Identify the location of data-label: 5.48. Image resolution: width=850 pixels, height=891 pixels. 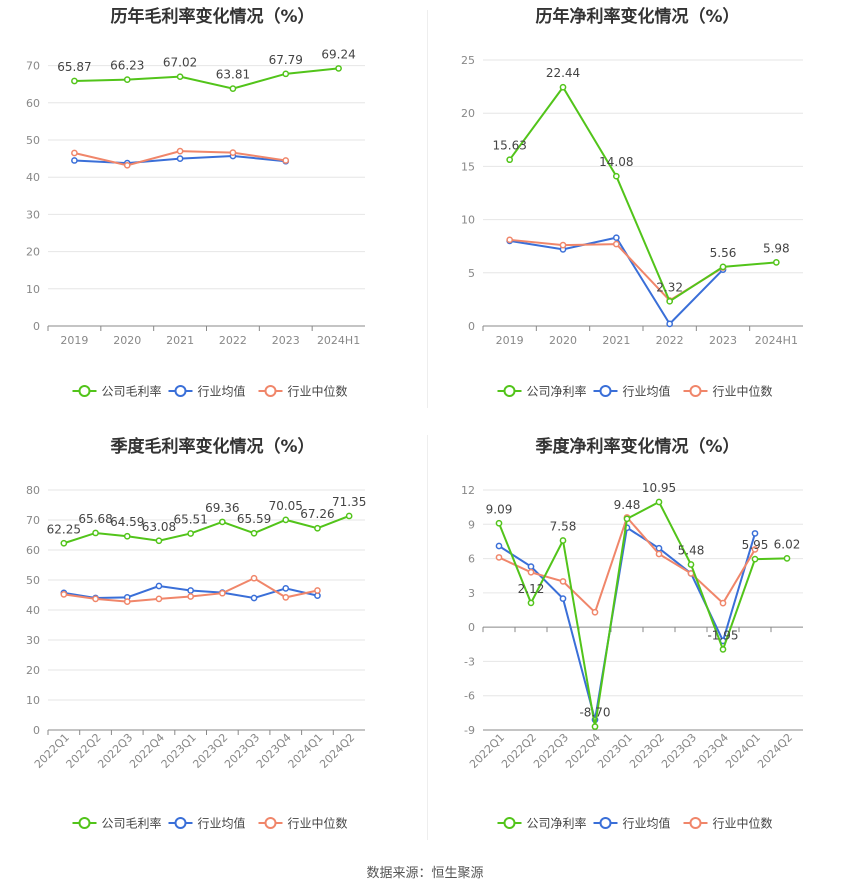
(691, 551).